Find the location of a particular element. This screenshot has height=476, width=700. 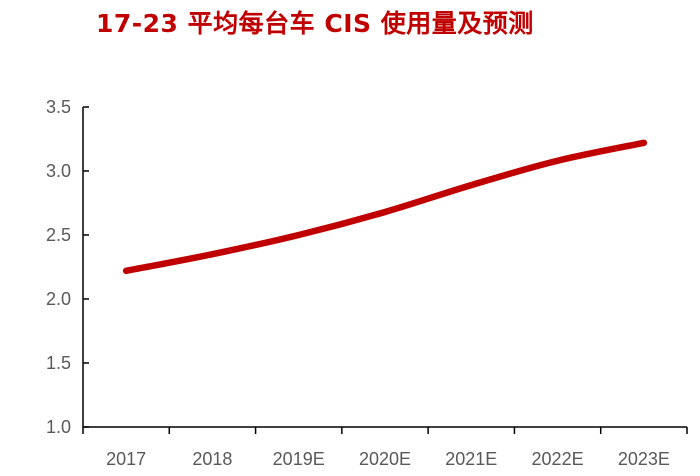

x-tick-label: 2023E is located at coordinates (644, 459).